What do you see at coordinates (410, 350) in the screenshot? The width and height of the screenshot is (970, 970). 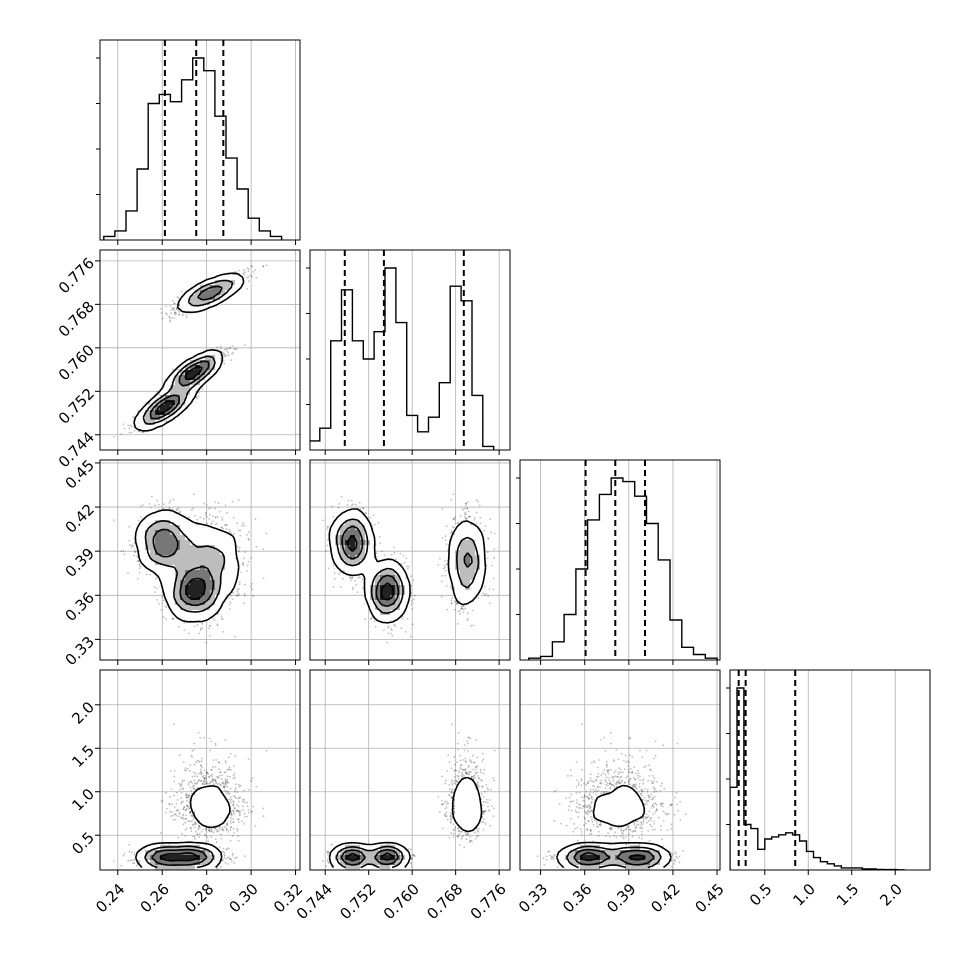 I see `panel-frame` at bounding box center [410, 350].